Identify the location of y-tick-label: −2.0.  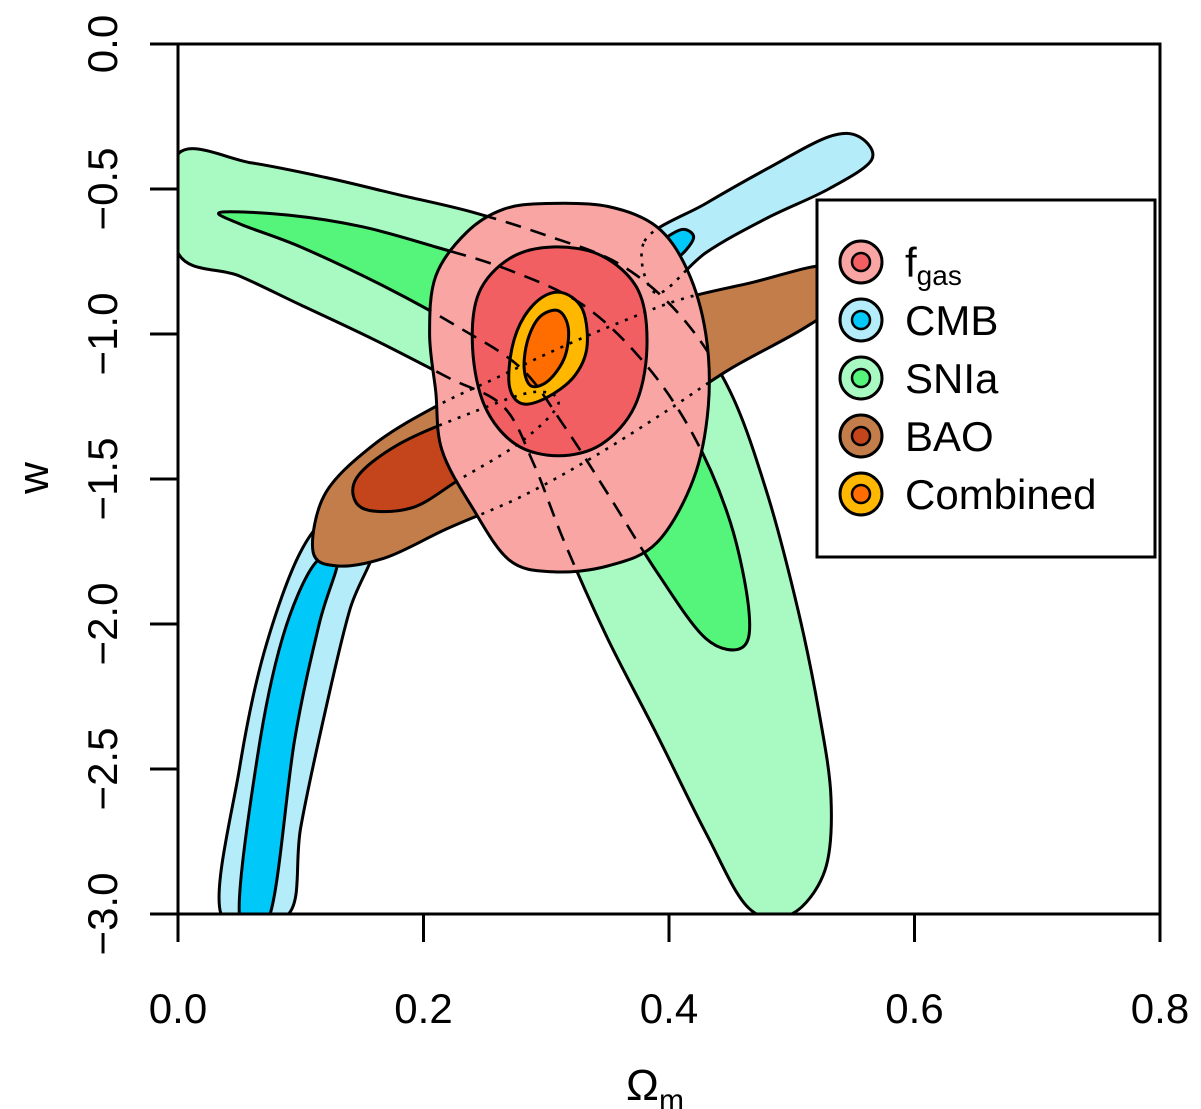
(102, 624).